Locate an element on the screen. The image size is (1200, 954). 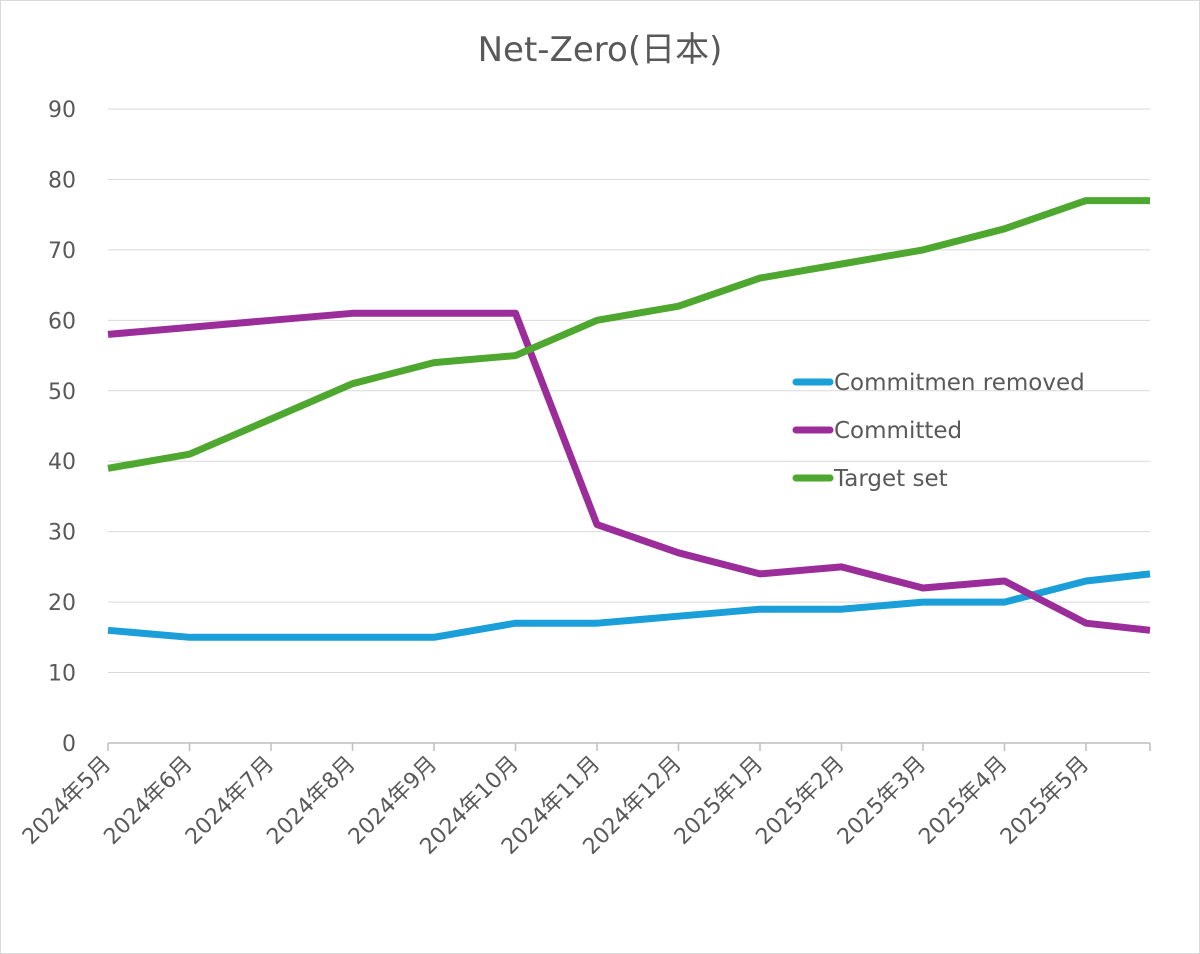
series-line-commitmen-removed is located at coordinates (629, 605).